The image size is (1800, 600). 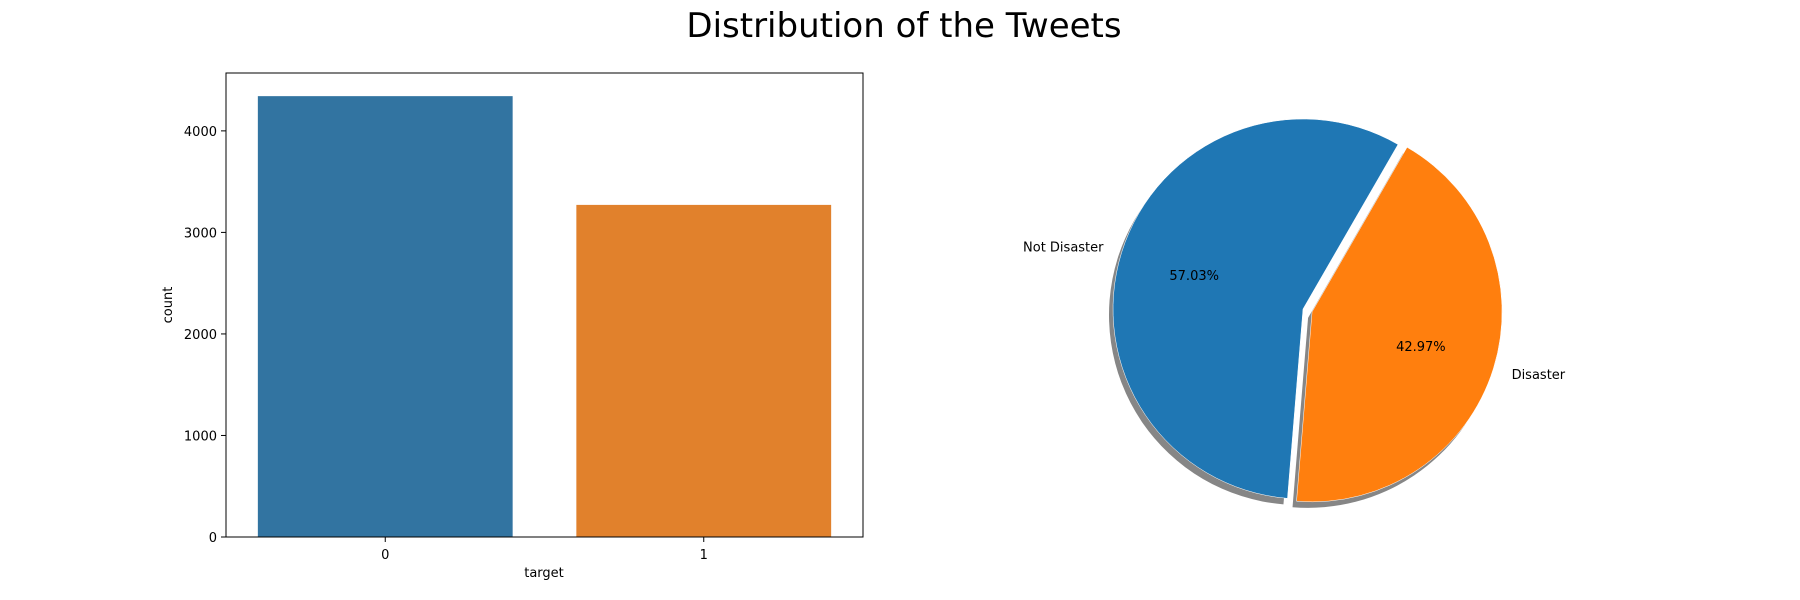 I want to click on bar-y-axis-label: count, so click(x=168, y=305).